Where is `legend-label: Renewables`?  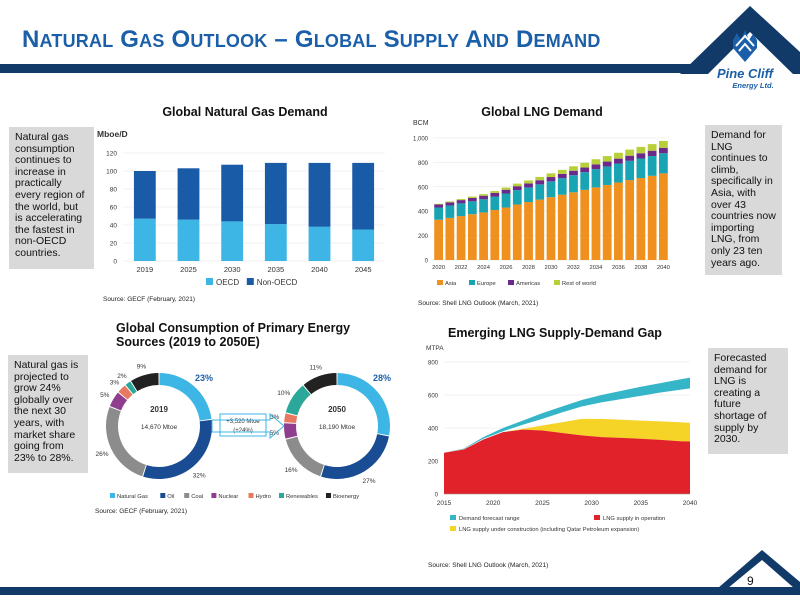 legend-label: Renewables is located at coordinates (302, 497).